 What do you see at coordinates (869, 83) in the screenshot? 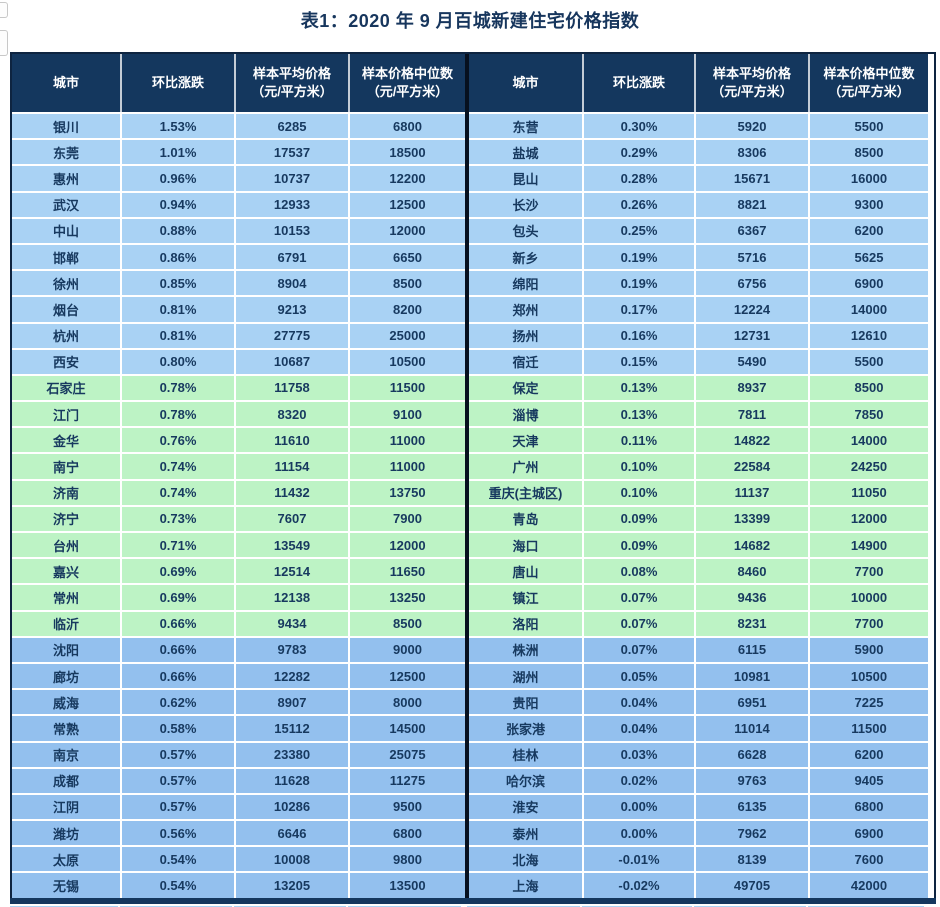
I see `column-header-median-price: 样本价格中位数 （元/平方米）` at bounding box center [869, 83].